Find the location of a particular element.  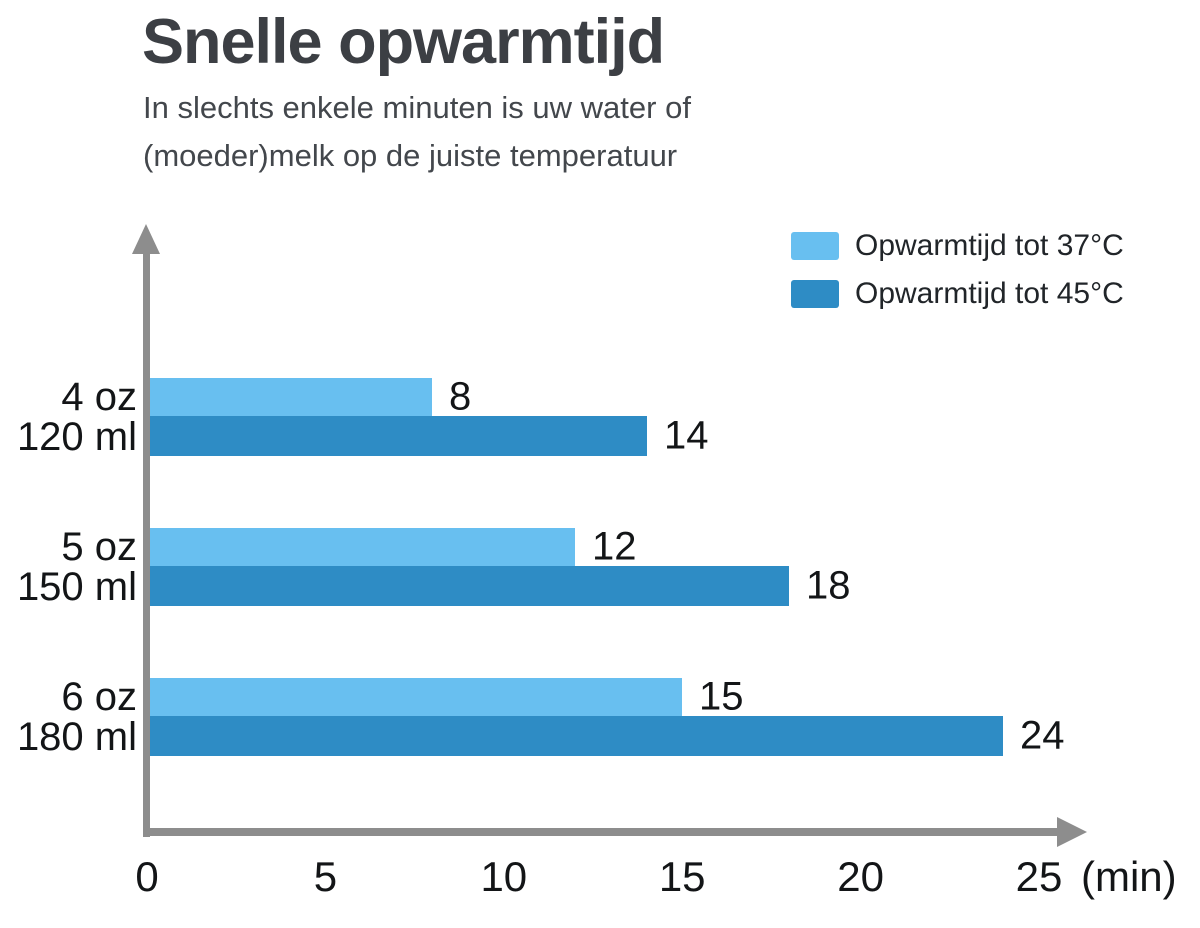

category-ml-label: 120 ml is located at coordinates (76, 437).